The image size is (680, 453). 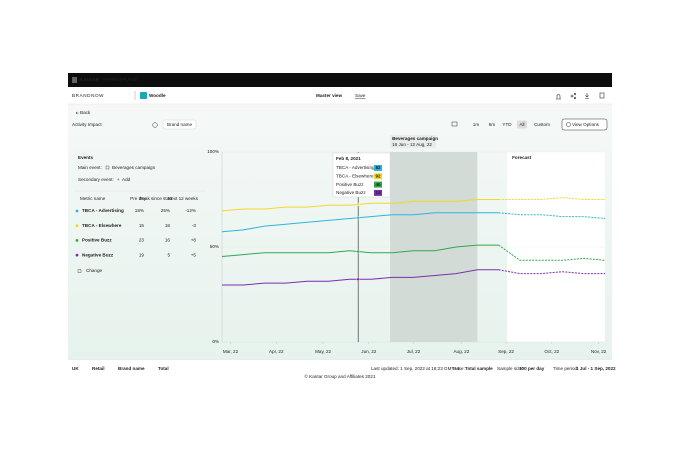 What do you see at coordinates (507, 124) in the screenshot?
I see `range-option: YTD` at bounding box center [507, 124].